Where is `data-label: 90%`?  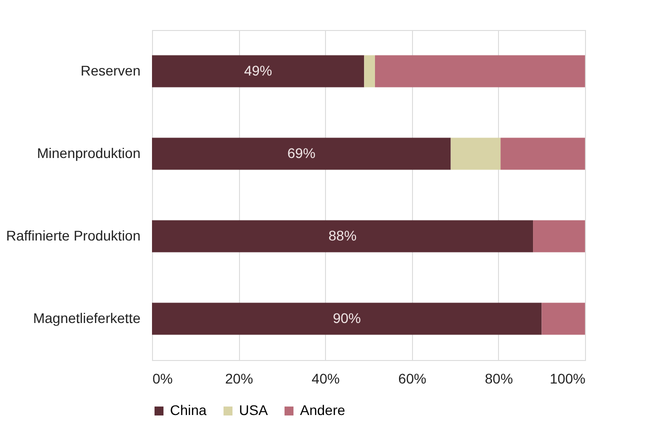
data-label: 90% is located at coordinates (346, 318).